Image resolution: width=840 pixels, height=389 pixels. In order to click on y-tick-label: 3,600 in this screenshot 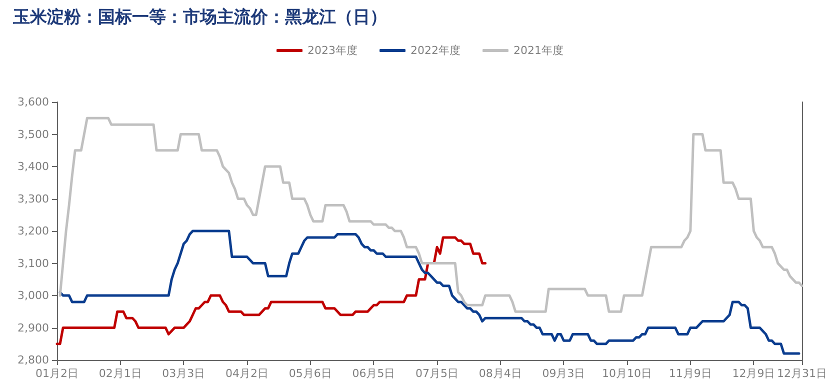, I will do `click(33, 102)`.